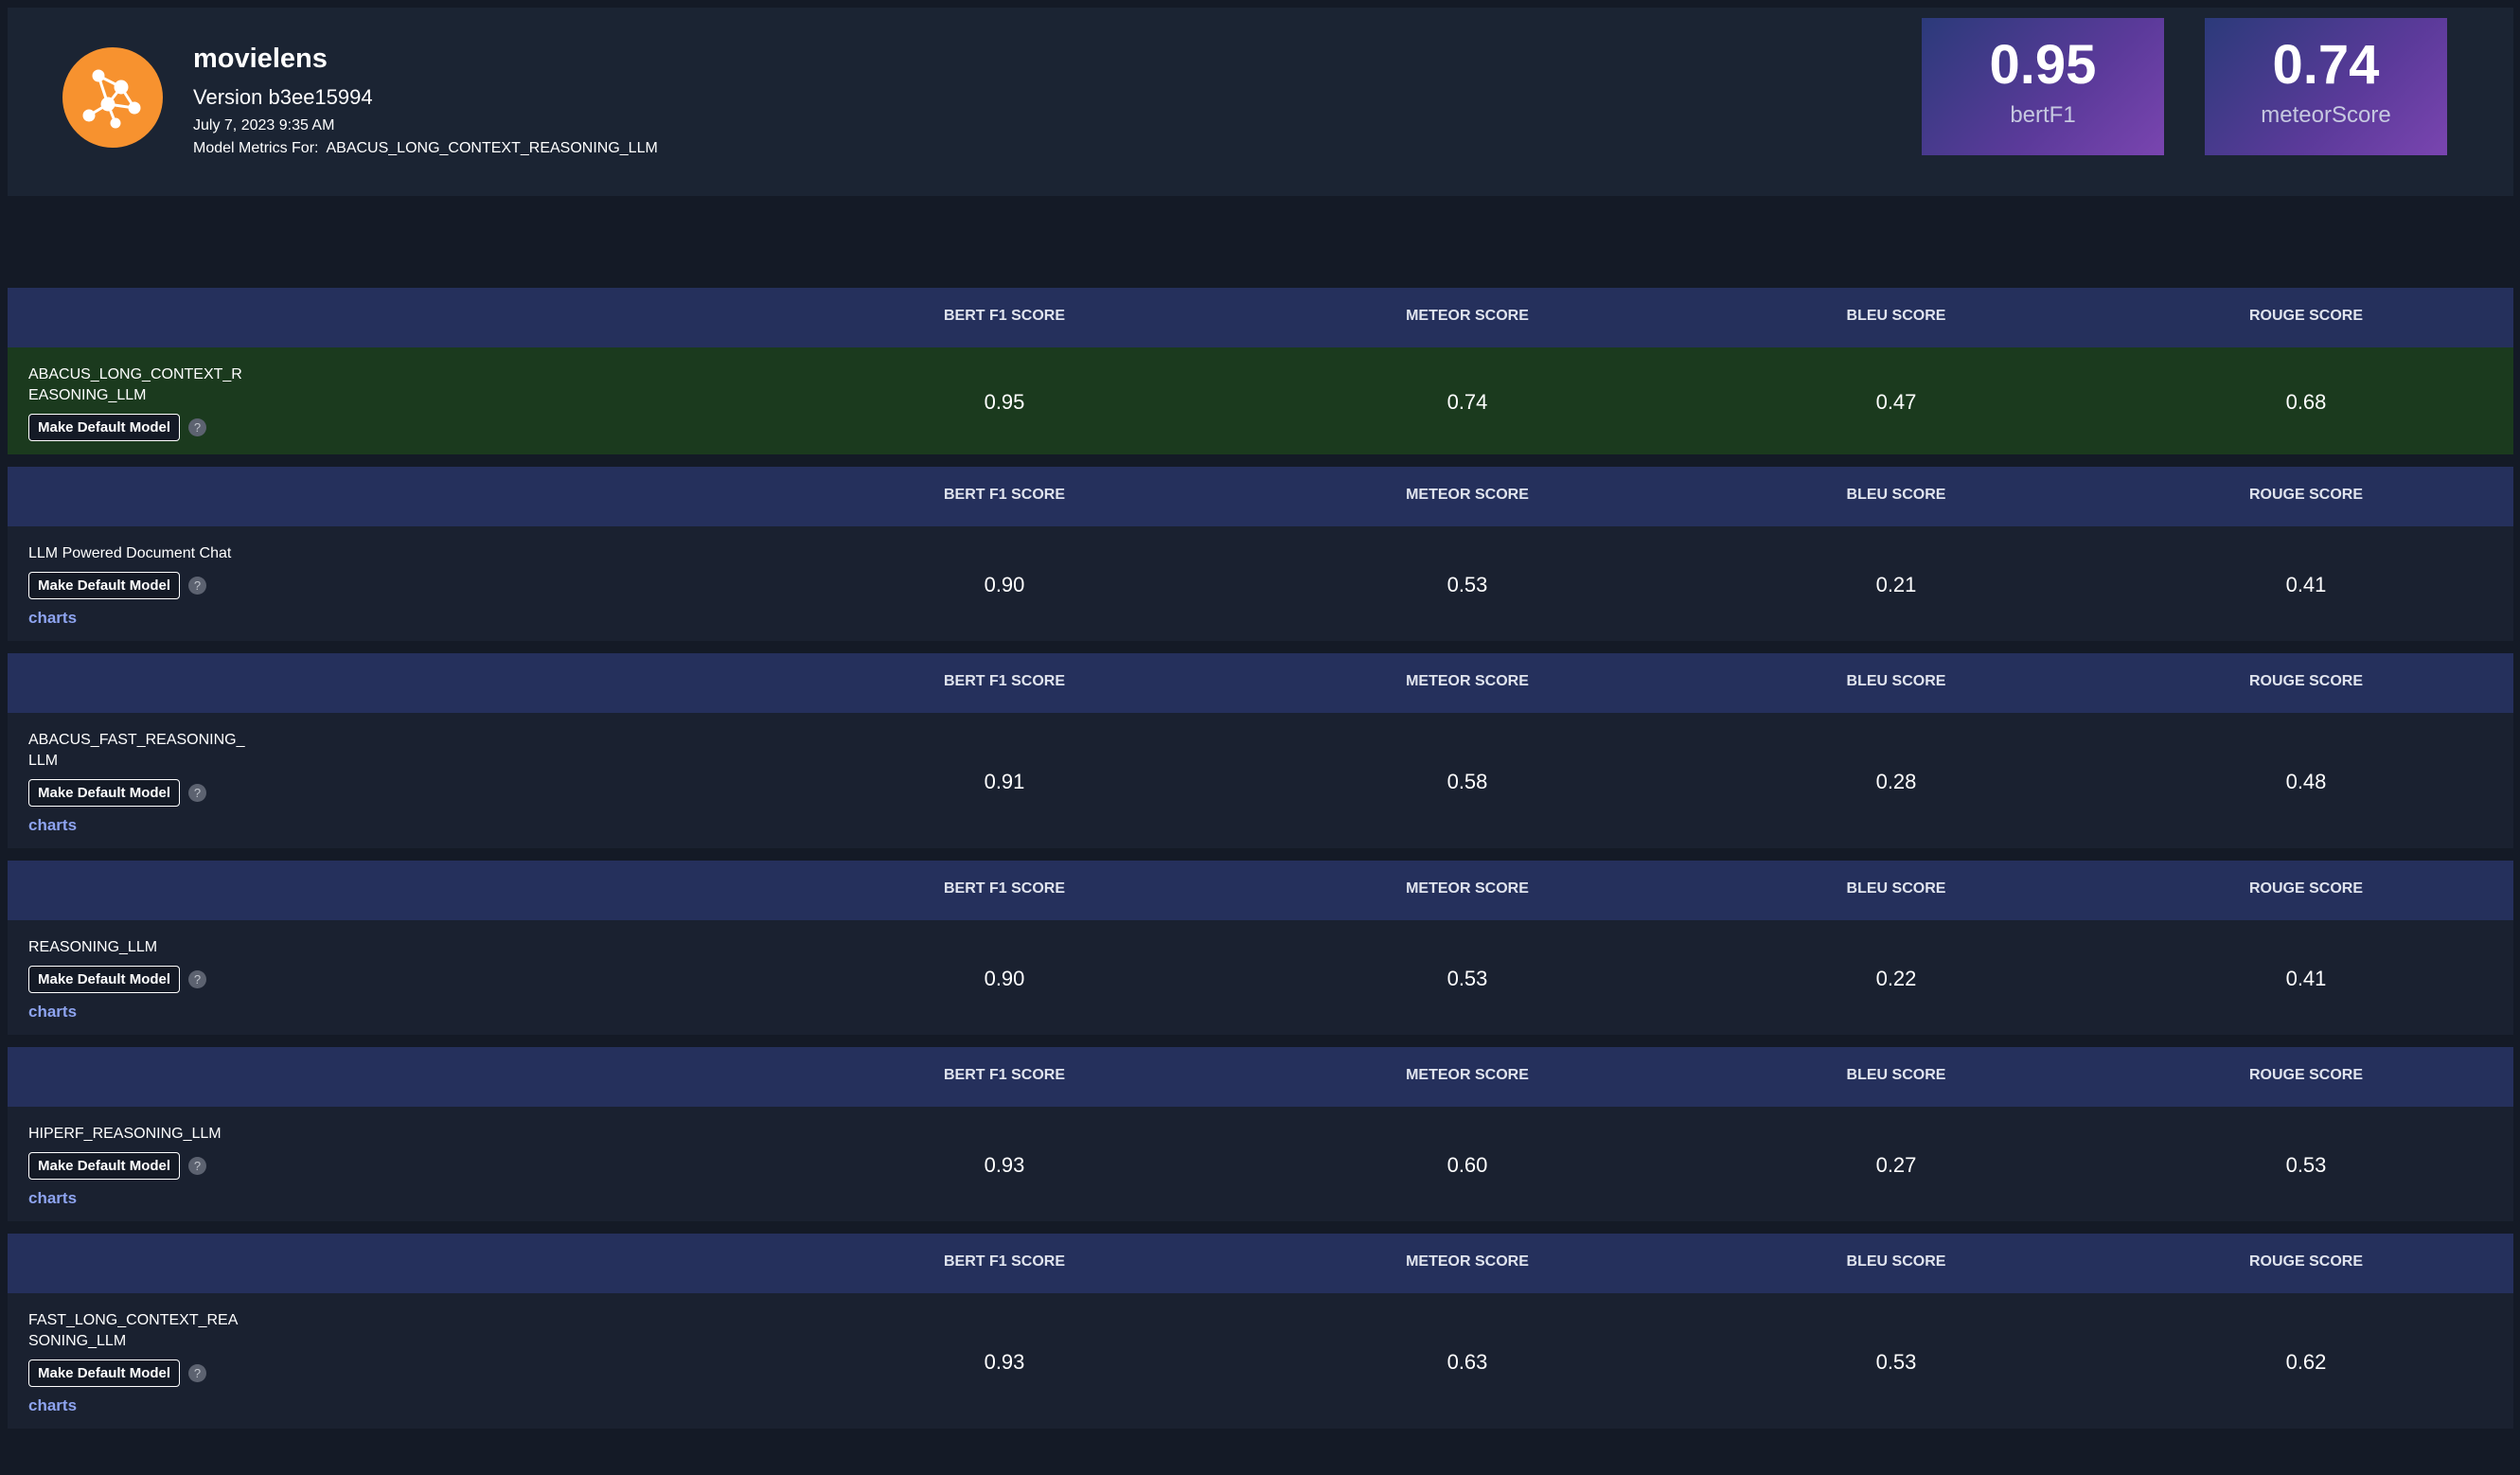  Describe the element at coordinates (1896, 584) in the screenshot. I see `score: 0.21` at that location.